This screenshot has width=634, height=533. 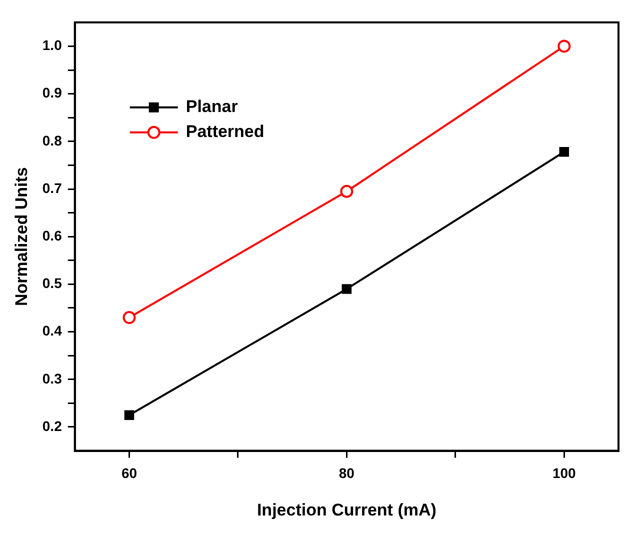 What do you see at coordinates (52, 330) in the screenshot?
I see `y-tick-label: 0.4` at bounding box center [52, 330].